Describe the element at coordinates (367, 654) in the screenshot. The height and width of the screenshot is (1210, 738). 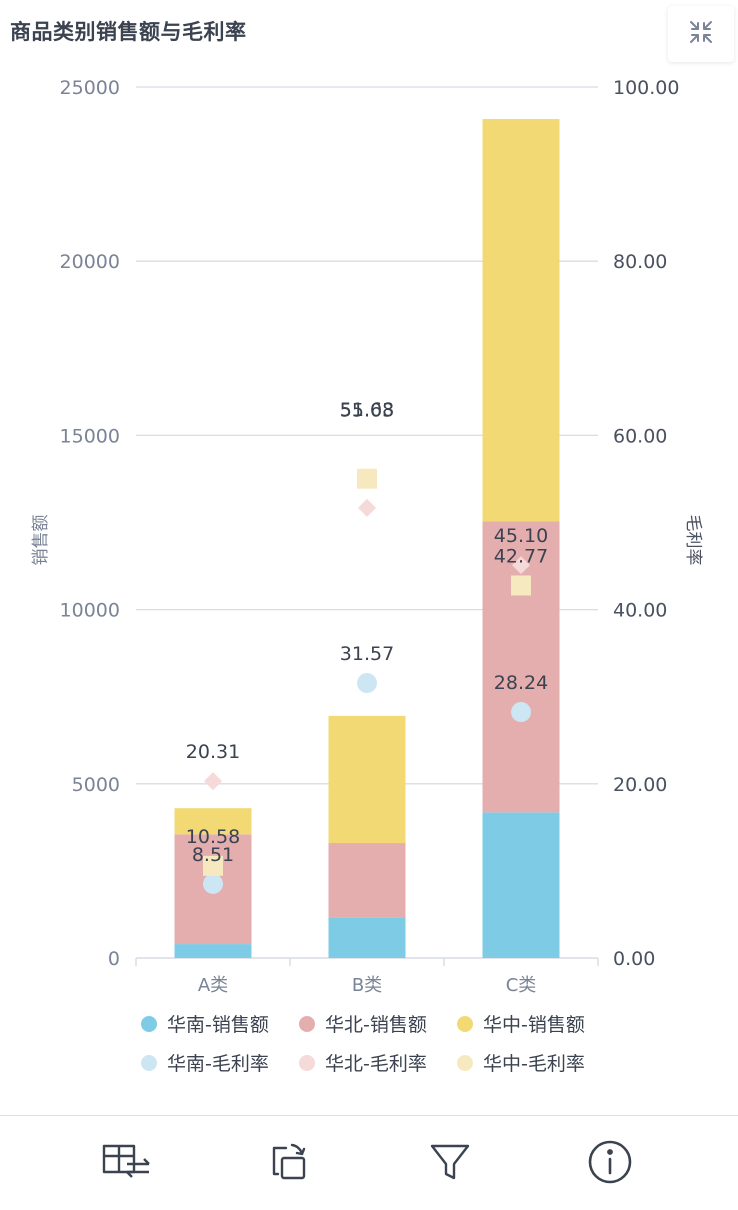
I see `margin-value-label: 31.57` at that location.